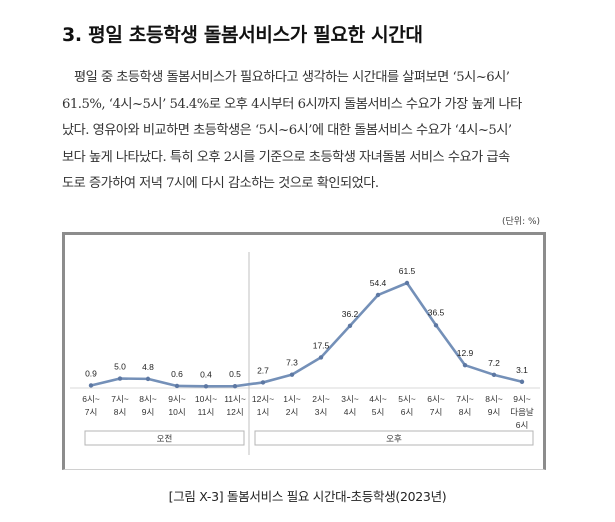  I want to click on data-label: 3.1, so click(522, 370).